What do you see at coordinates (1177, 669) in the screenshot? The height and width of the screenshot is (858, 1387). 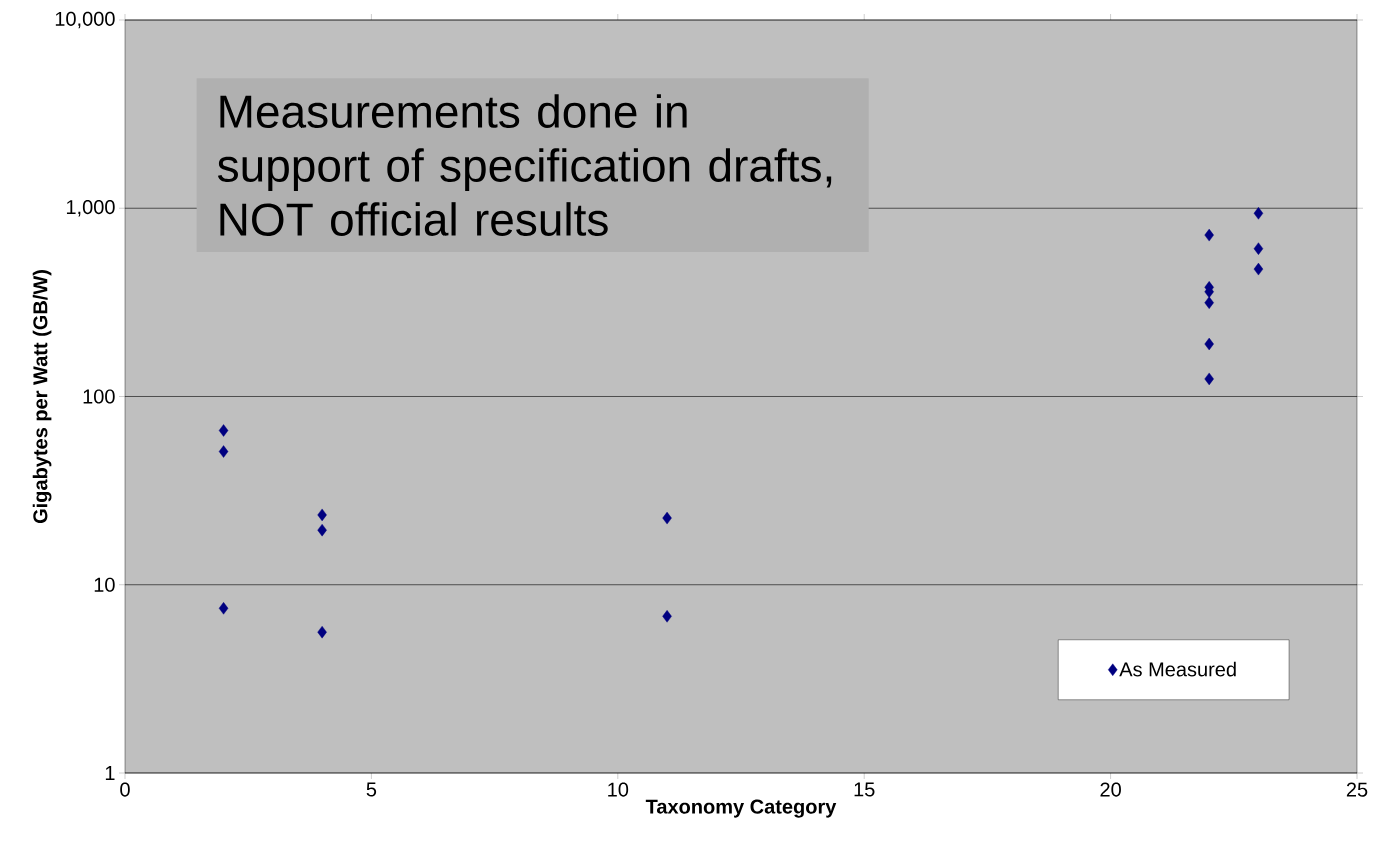 I see `legend-label: As Measured` at bounding box center [1177, 669].